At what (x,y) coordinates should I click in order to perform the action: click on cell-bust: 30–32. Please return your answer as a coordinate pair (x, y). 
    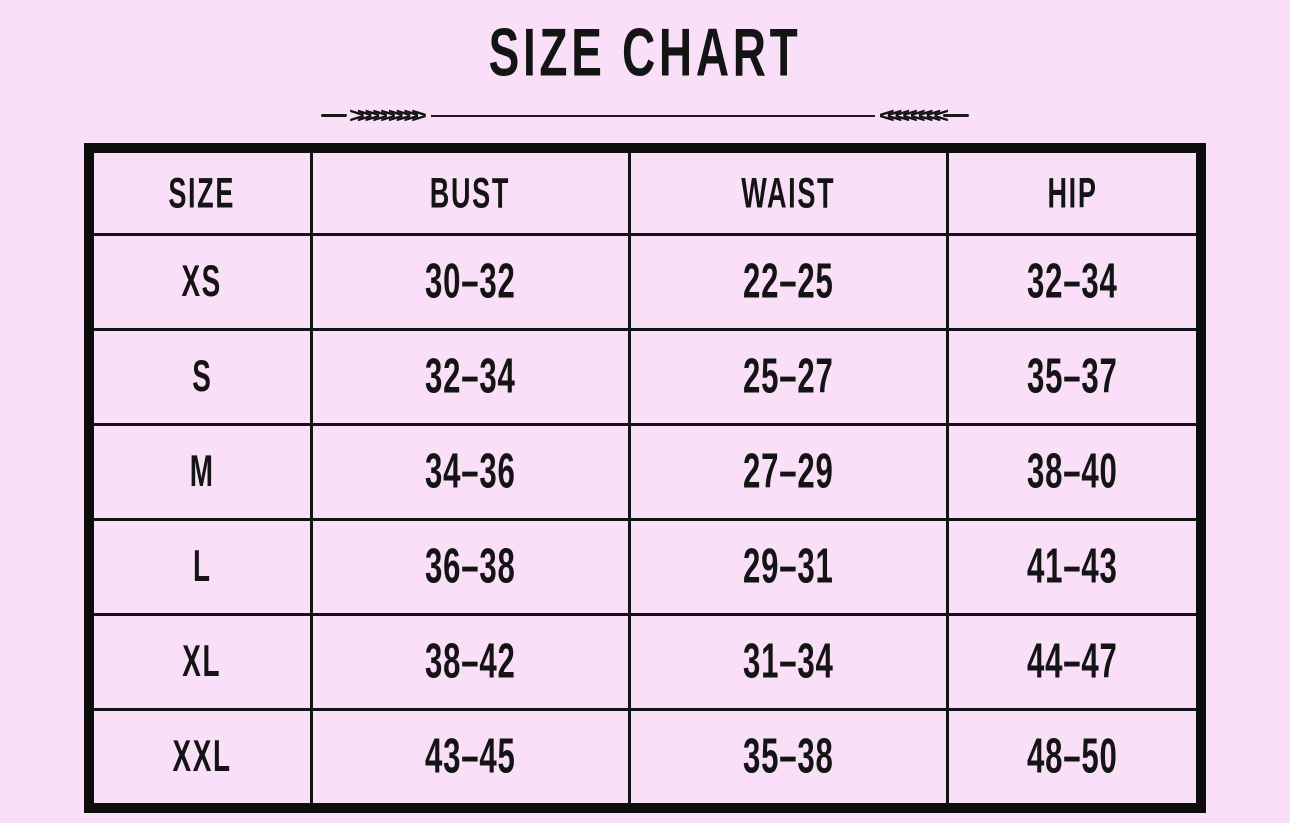
    Looking at the image, I should click on (470, 282).